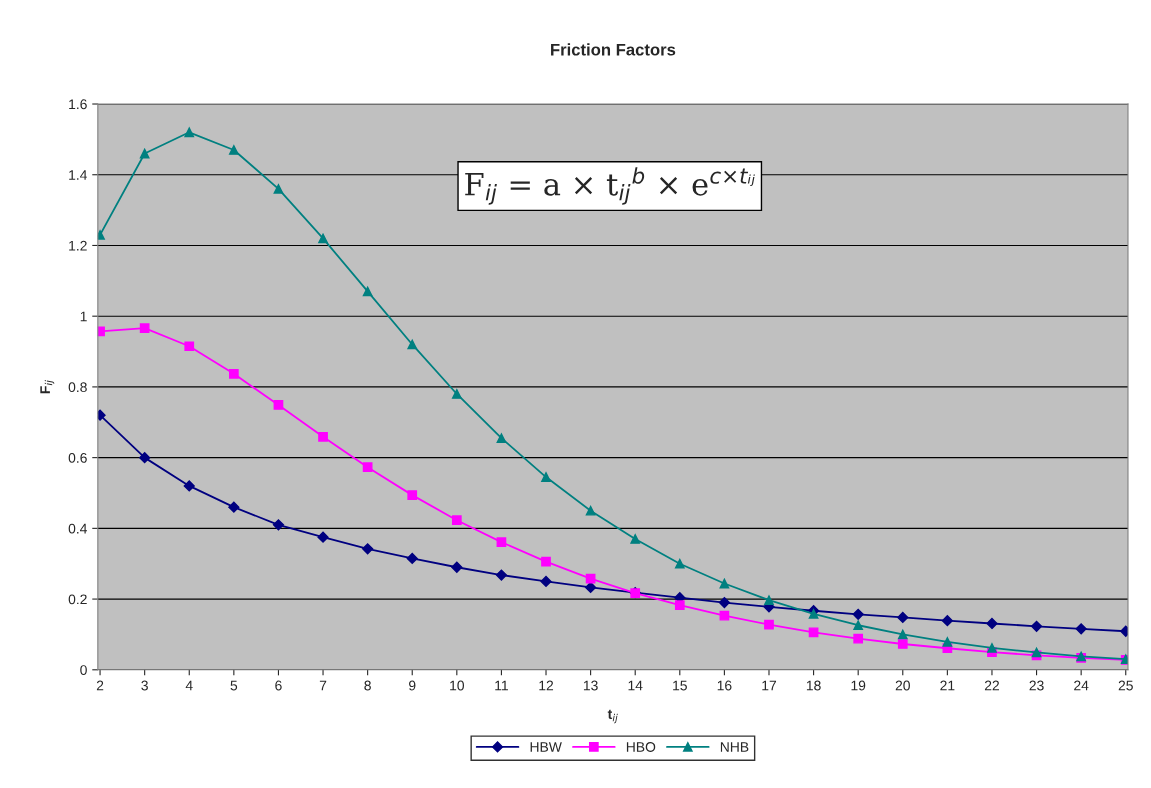 Image resolution: width=1151 pixels, height=788 pixels. I want to click on y-tick-label: 1.4, so click(78, 175).